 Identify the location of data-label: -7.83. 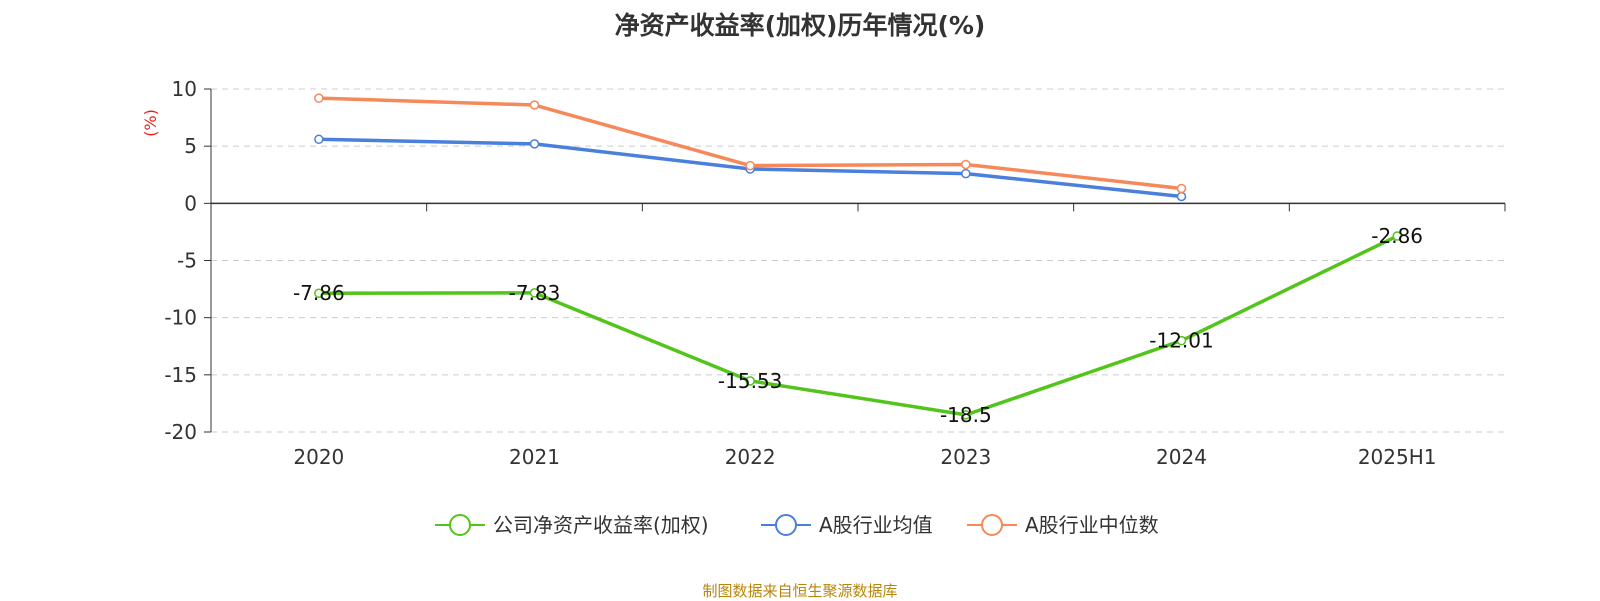
(535, 293).